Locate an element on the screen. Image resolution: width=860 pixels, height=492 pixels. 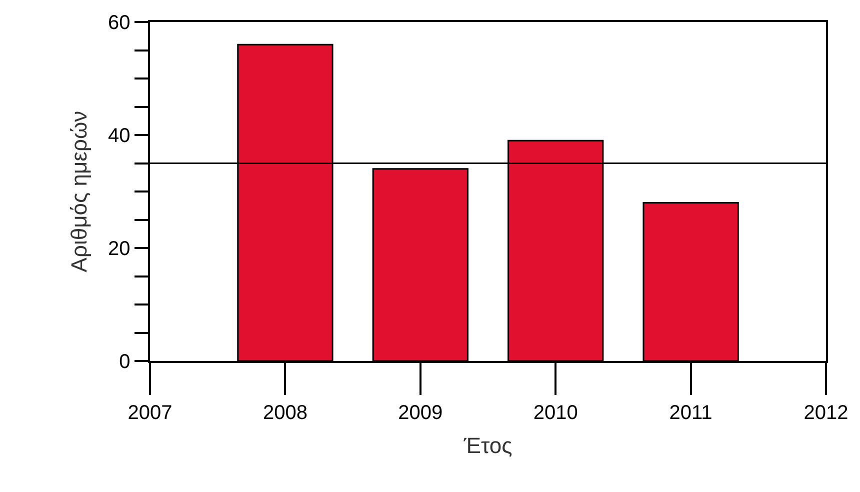
y-axis-title: Αριθμός ημερών is located at coordinates (79, 191).